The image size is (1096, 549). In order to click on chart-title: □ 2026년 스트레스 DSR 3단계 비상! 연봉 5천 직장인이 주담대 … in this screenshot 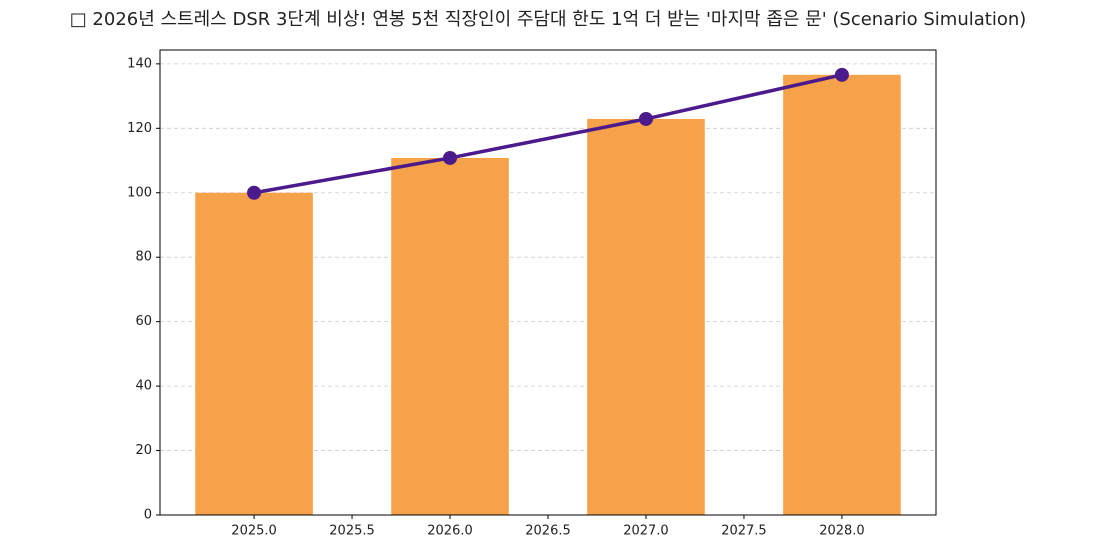, I will do `click(548, 19)`.